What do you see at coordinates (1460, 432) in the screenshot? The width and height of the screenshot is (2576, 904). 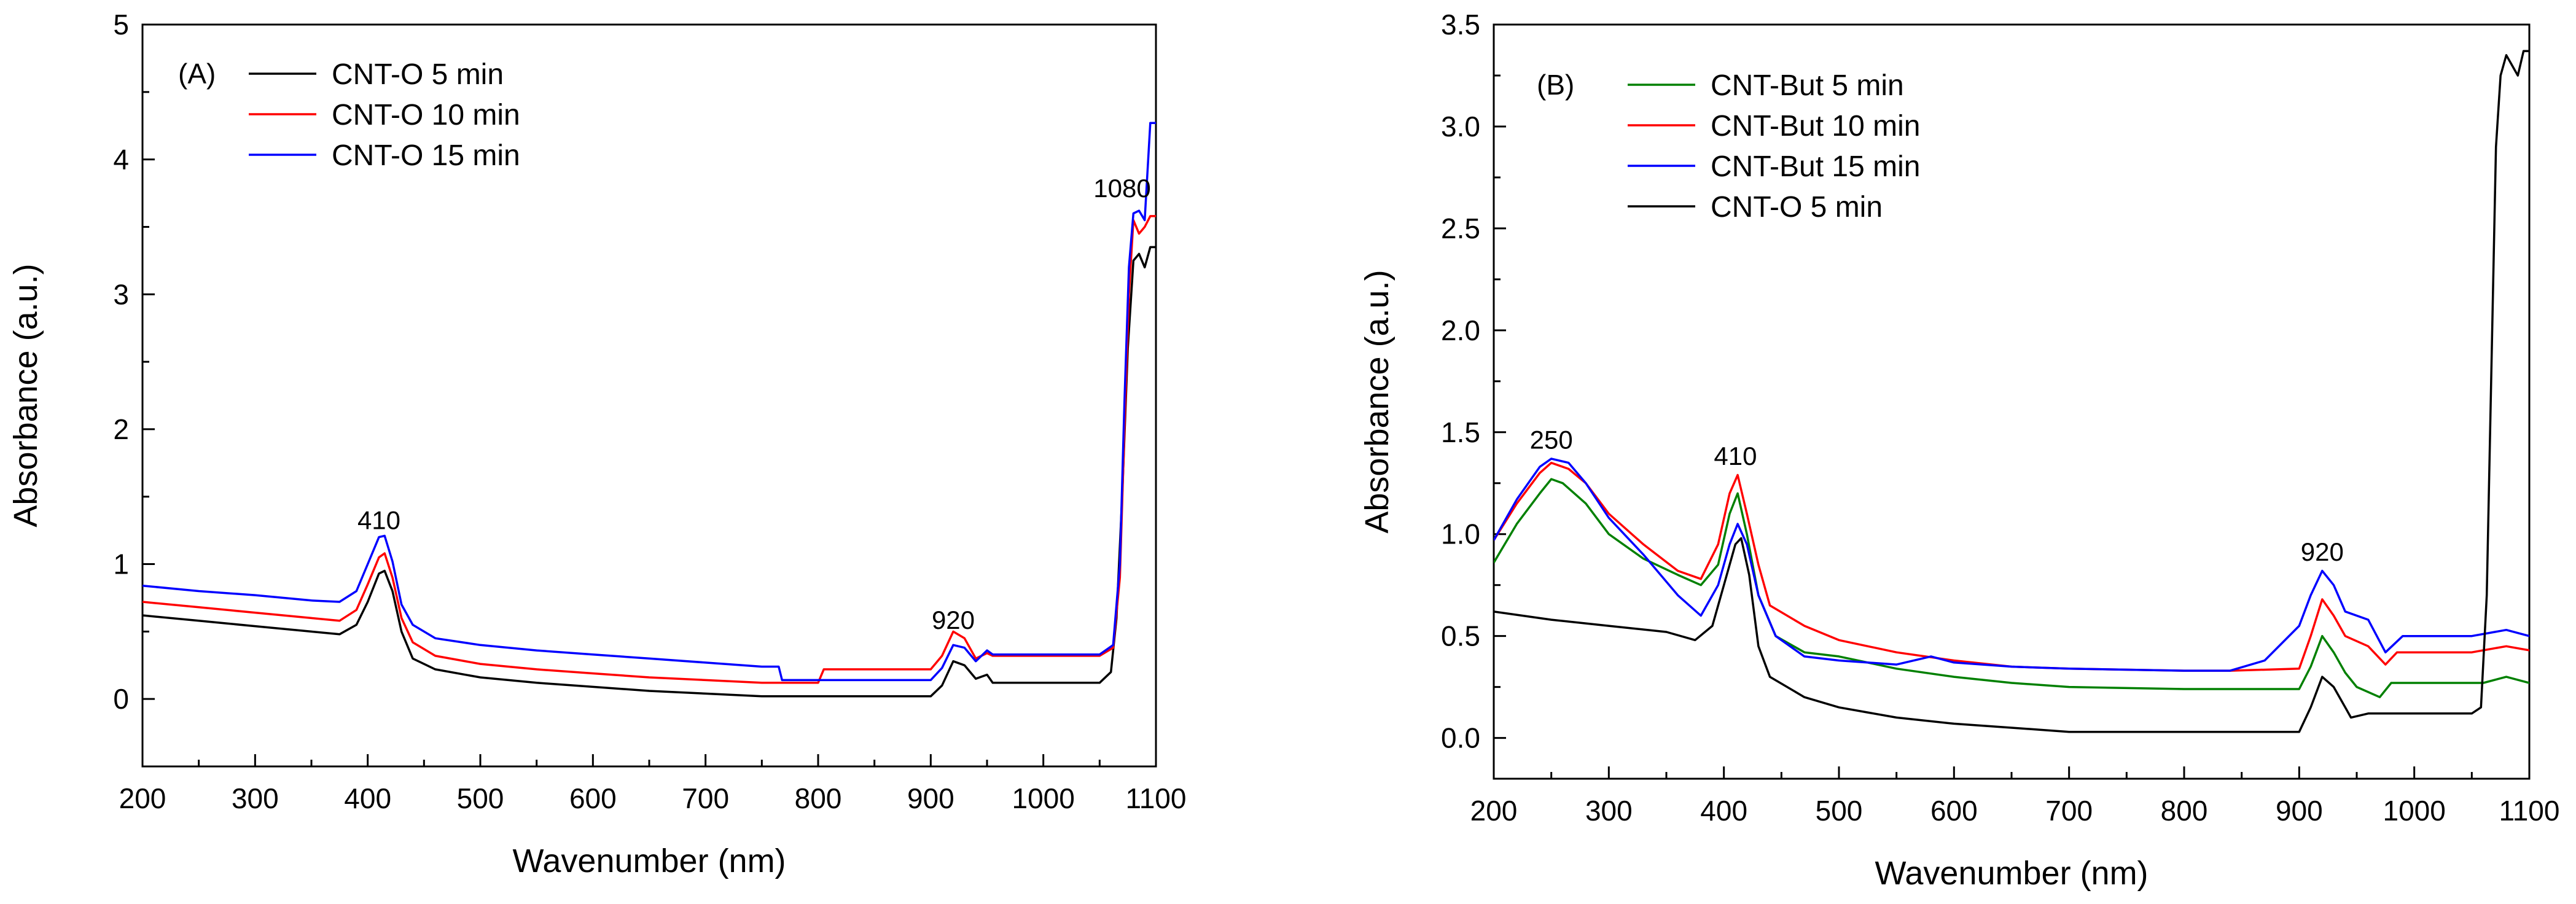 I see `y-tick-label: 1.5` at bounding box center [1460, 432].